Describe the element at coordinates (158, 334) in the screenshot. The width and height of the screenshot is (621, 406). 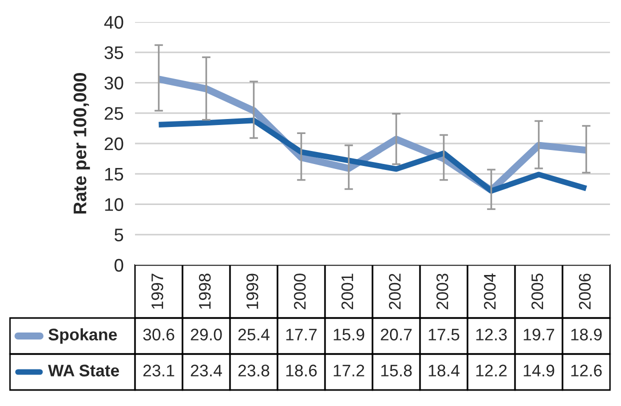
I see `data-label: 30.6` at that location.